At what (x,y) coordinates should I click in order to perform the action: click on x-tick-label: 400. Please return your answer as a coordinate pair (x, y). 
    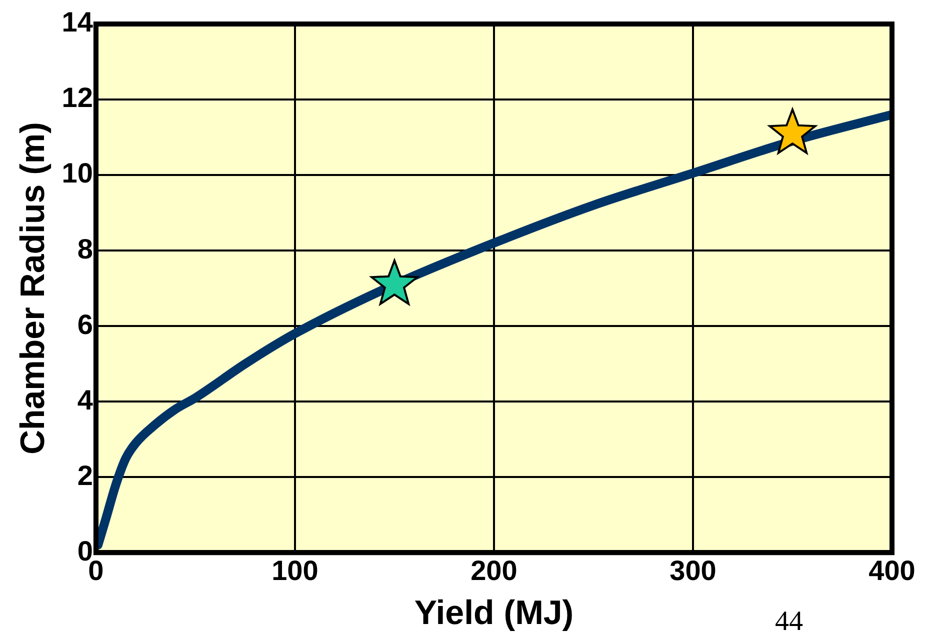
    Looking at the image, I should click on (892, 570).